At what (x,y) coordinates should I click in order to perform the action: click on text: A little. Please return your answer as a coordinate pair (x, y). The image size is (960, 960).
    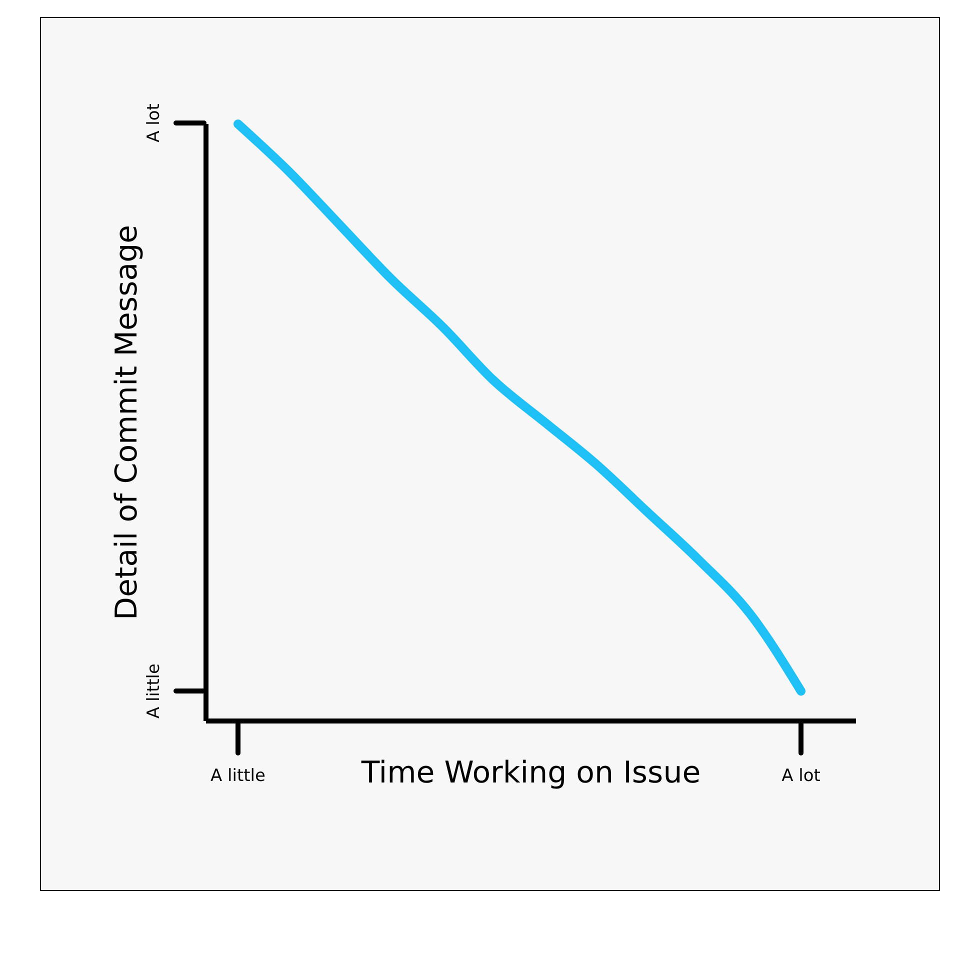
    Looking at the image, I should click on (154, 691).